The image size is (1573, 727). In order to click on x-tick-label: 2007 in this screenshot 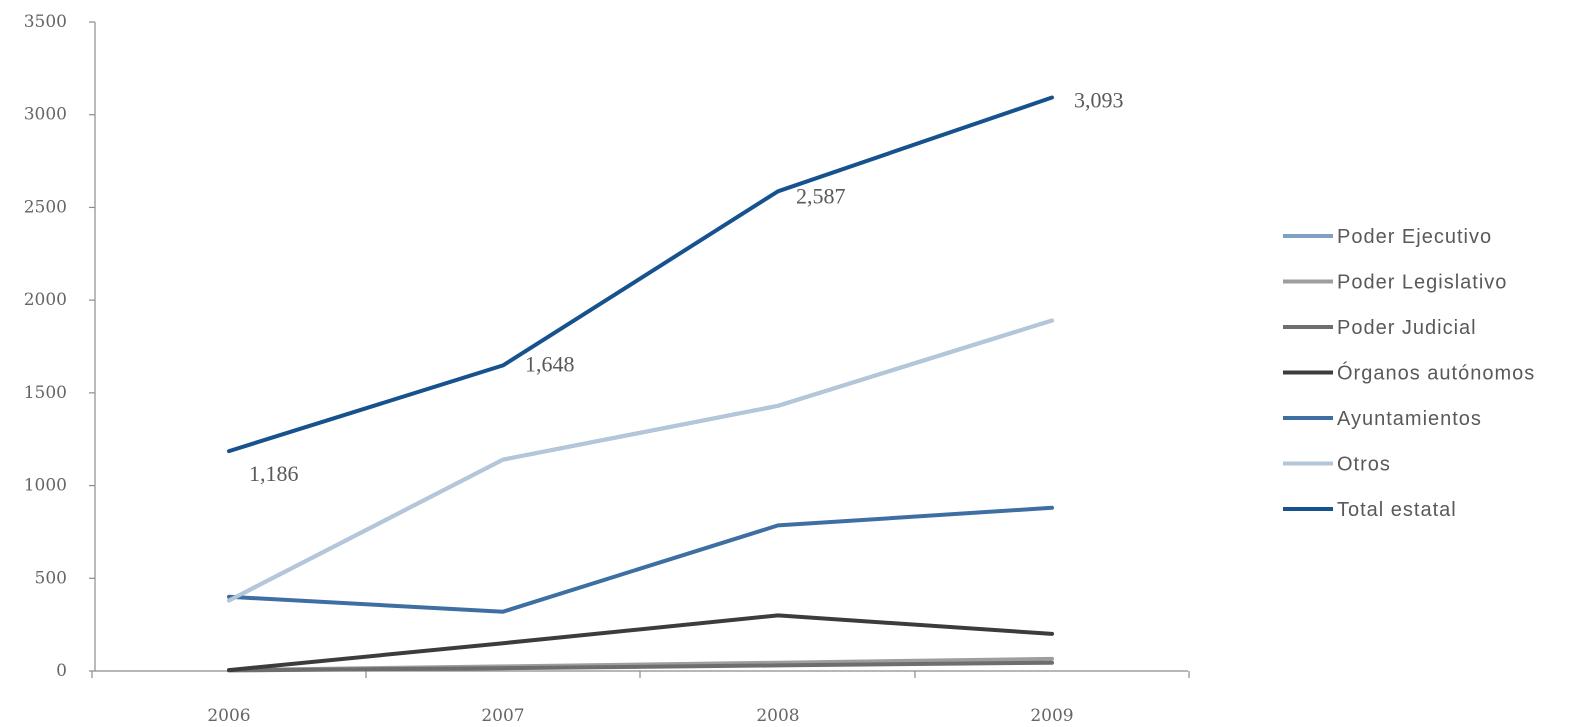, I will do `click(502, 716)`.